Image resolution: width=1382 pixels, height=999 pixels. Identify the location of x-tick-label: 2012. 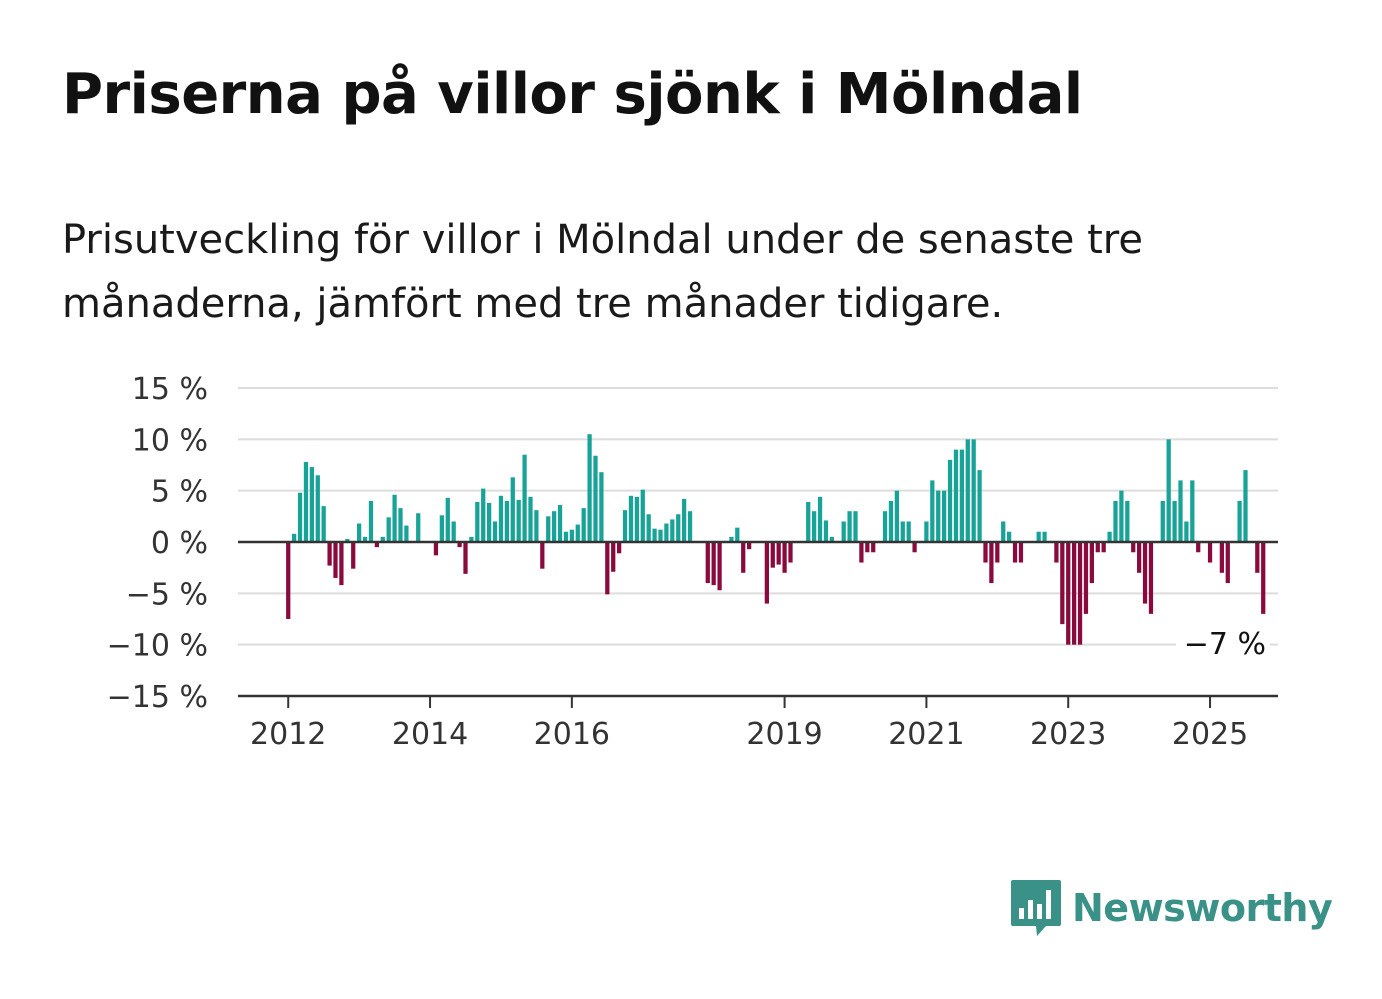
(288, 734).